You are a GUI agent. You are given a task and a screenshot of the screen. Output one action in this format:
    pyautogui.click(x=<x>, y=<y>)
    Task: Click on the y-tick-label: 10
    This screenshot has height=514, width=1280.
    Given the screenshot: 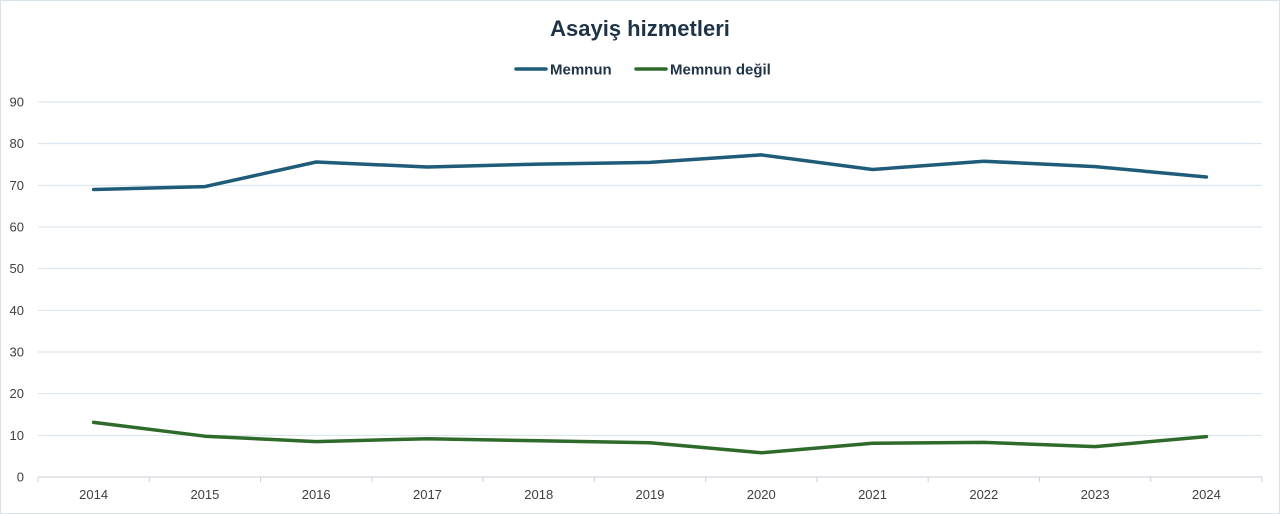 What is the action you would take?
    pyautogui.click(x=17, y=435)
    